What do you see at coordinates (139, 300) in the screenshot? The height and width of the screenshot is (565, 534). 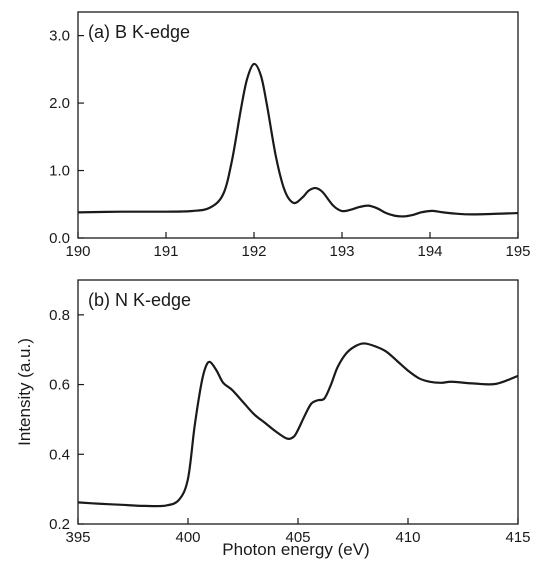 I see `panel-b-title: (b) N K-edge` at bounding box center [139, 300].